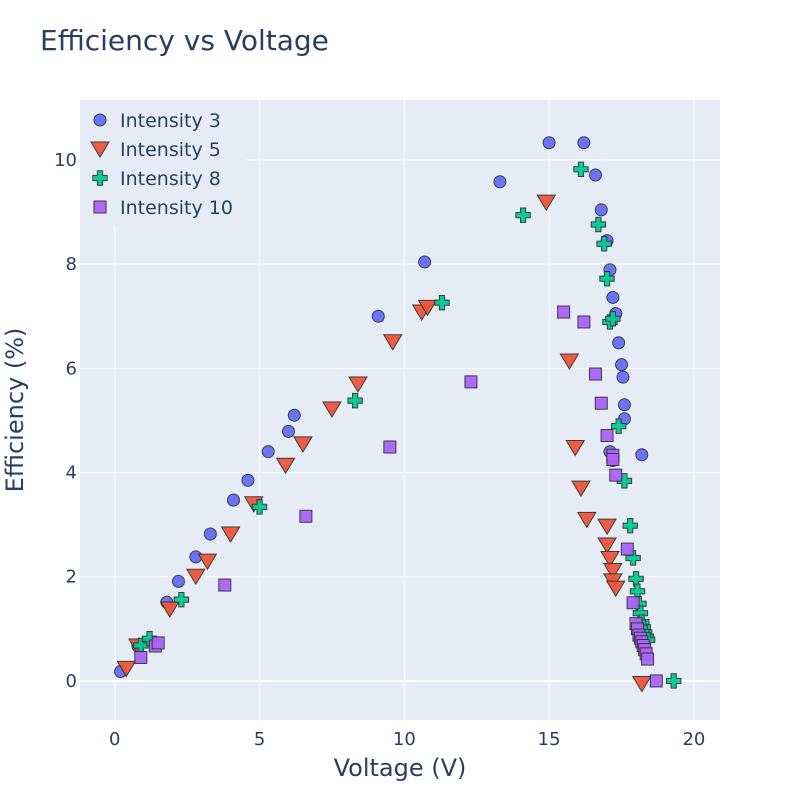  What do you see at coordinates (259, 739) in the screenshot?
I see `x-tick-label: 5` at bounding box center [259, 739].